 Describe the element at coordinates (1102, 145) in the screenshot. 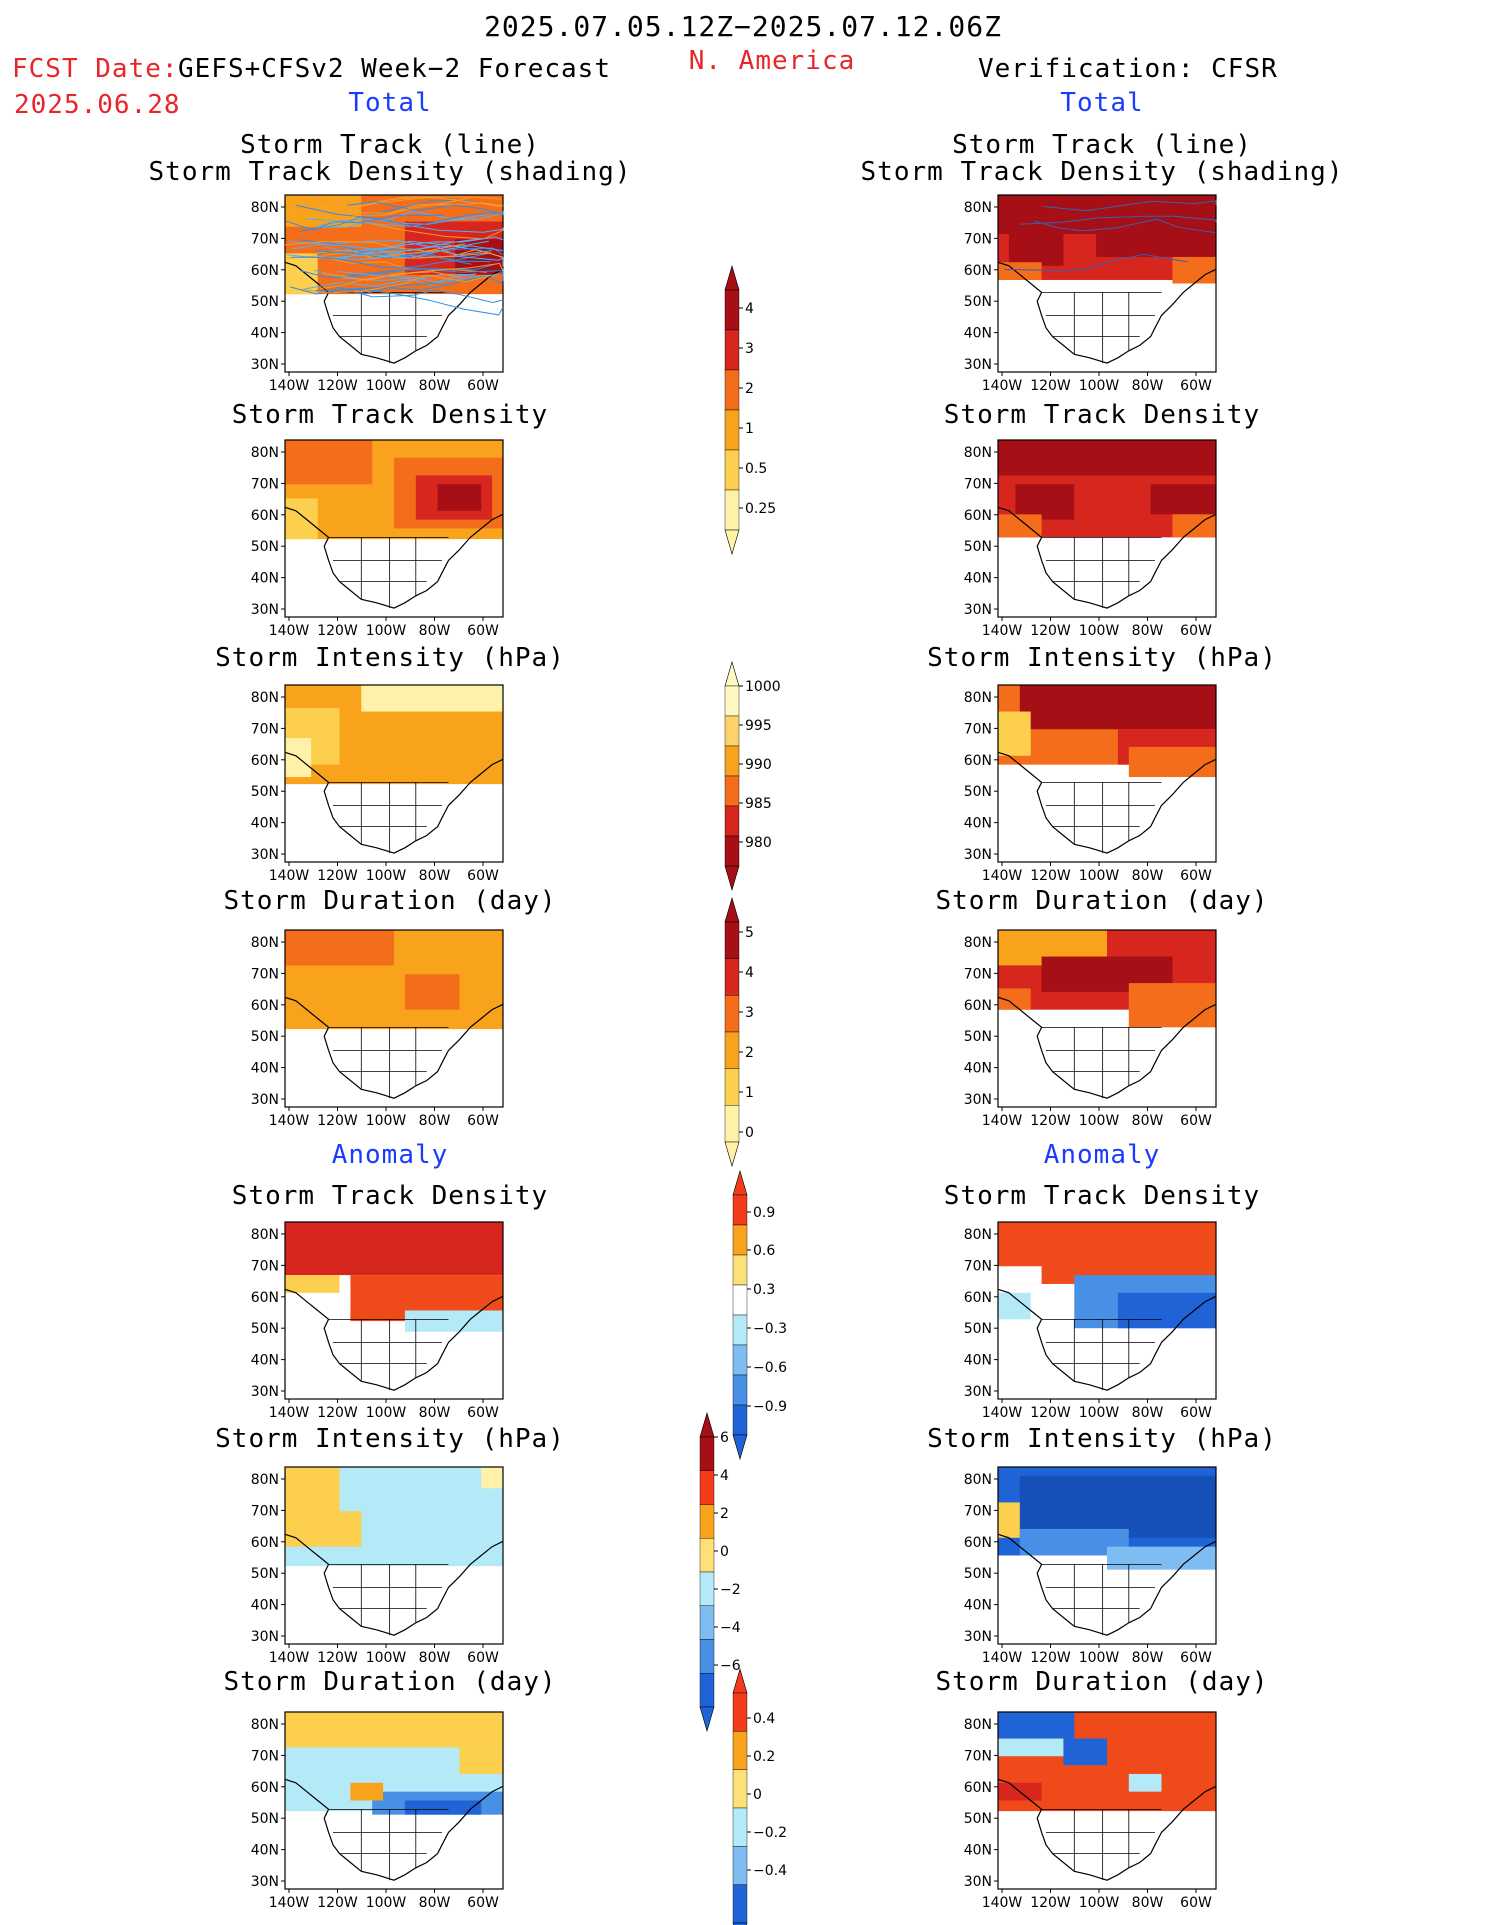

I see `panel-title-right-r1a: Storm Track (line)` at that location.